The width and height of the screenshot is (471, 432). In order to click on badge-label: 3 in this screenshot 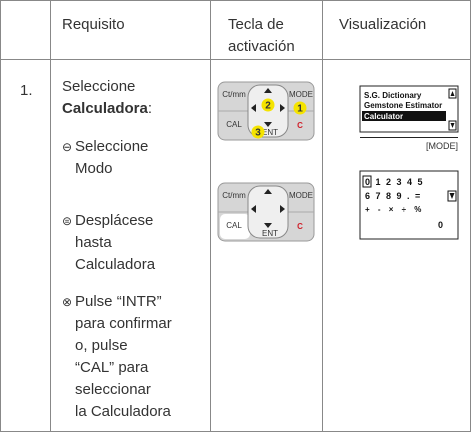, I will do `click(258, 133)`.